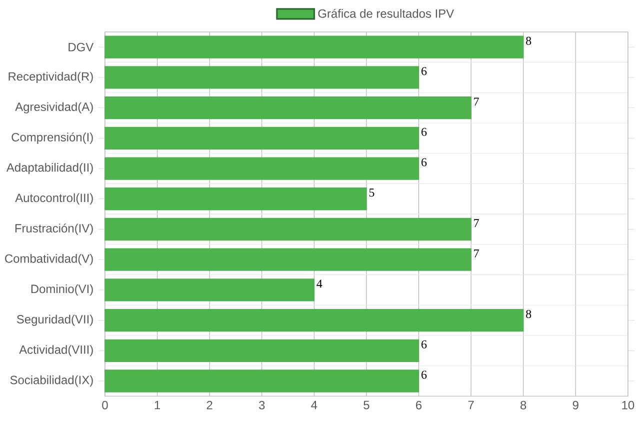 The height and width of the screenshot is (426, 639). I want to click on x-tick-label: 3, so click(261, 405).